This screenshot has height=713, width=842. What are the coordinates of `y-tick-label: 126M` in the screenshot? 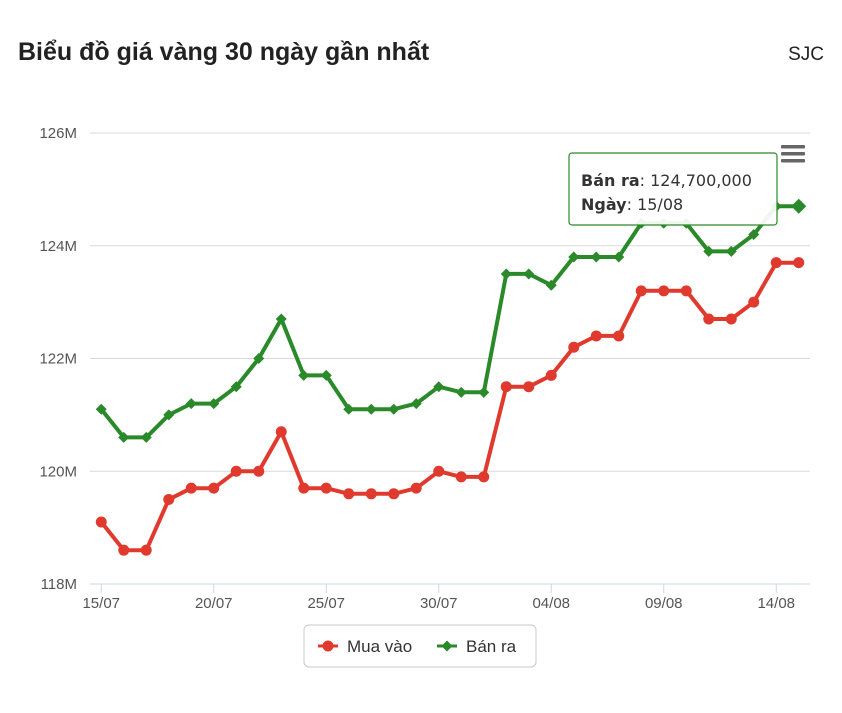 It's located at (58, 133).